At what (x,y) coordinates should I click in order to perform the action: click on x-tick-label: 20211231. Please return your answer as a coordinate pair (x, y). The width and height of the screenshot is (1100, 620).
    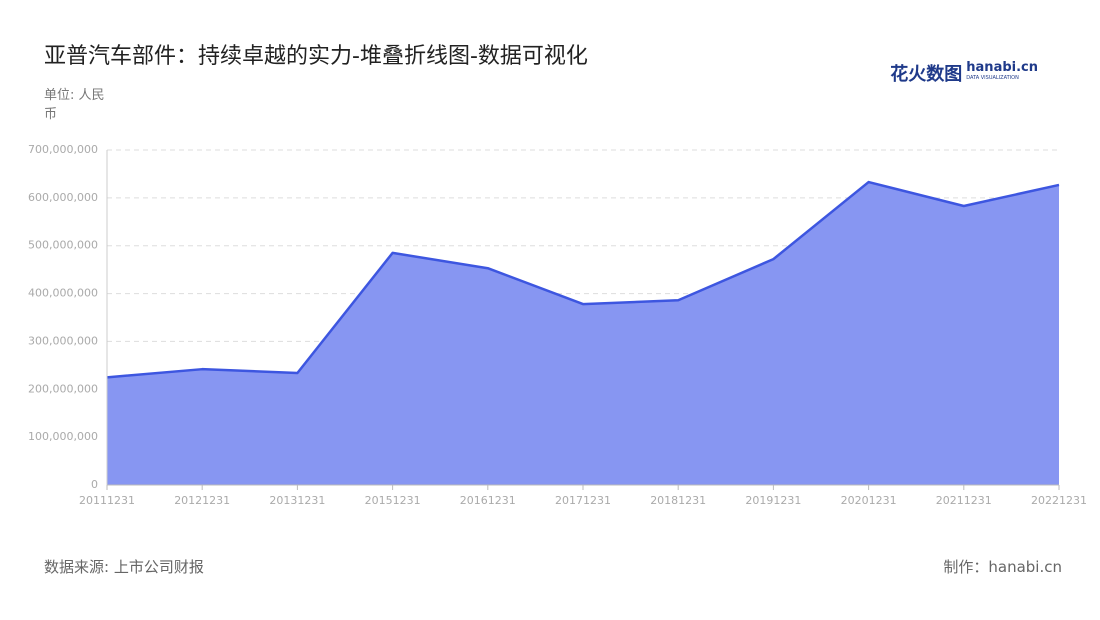
    Looking at the image, I should click on (964, 500).